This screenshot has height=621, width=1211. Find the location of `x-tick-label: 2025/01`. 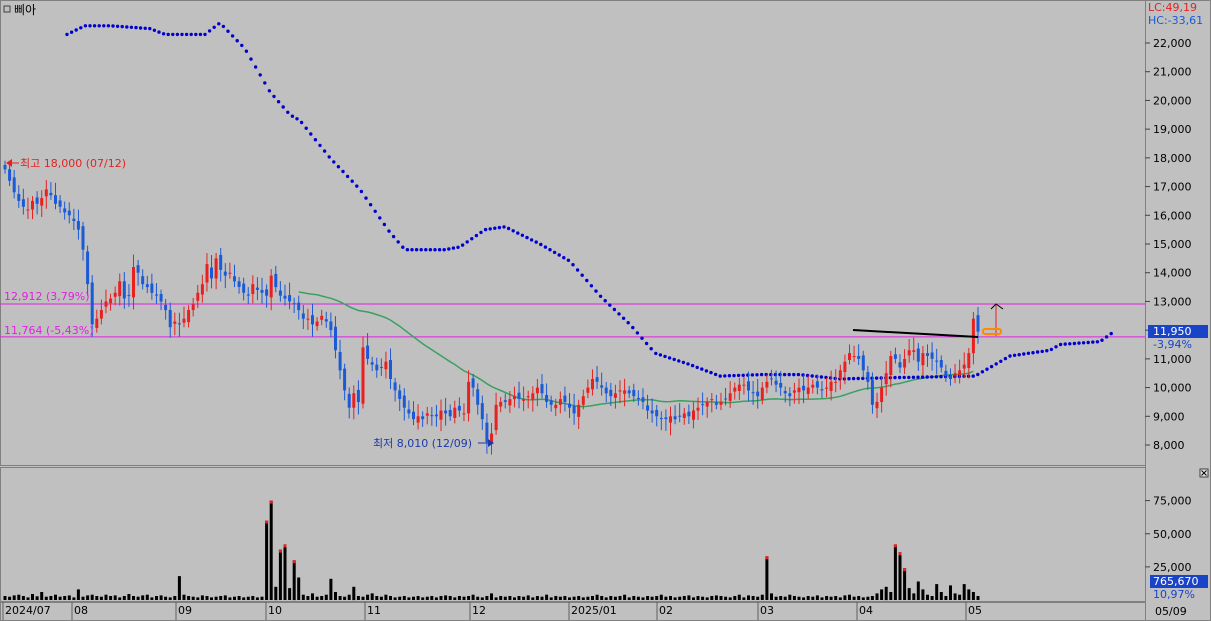

x-tick-label: 2025/01 is located at coordinates (594, 610).